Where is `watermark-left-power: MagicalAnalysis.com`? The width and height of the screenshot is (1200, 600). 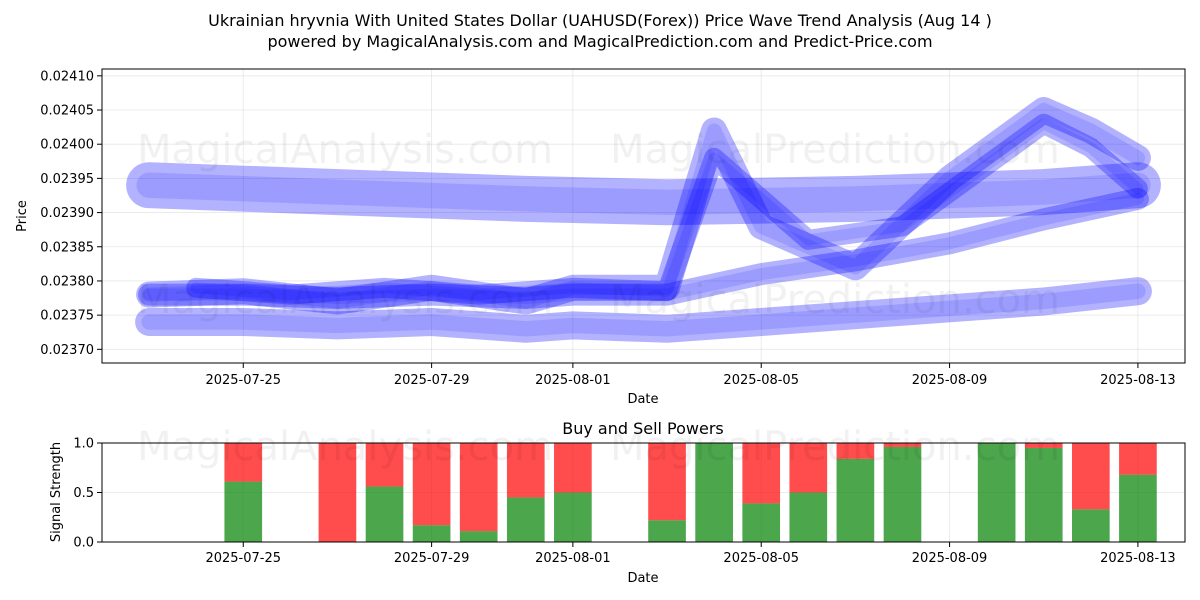
watermark-left-power: MagicalAnalysis.com is located at coordinates (345, 447).